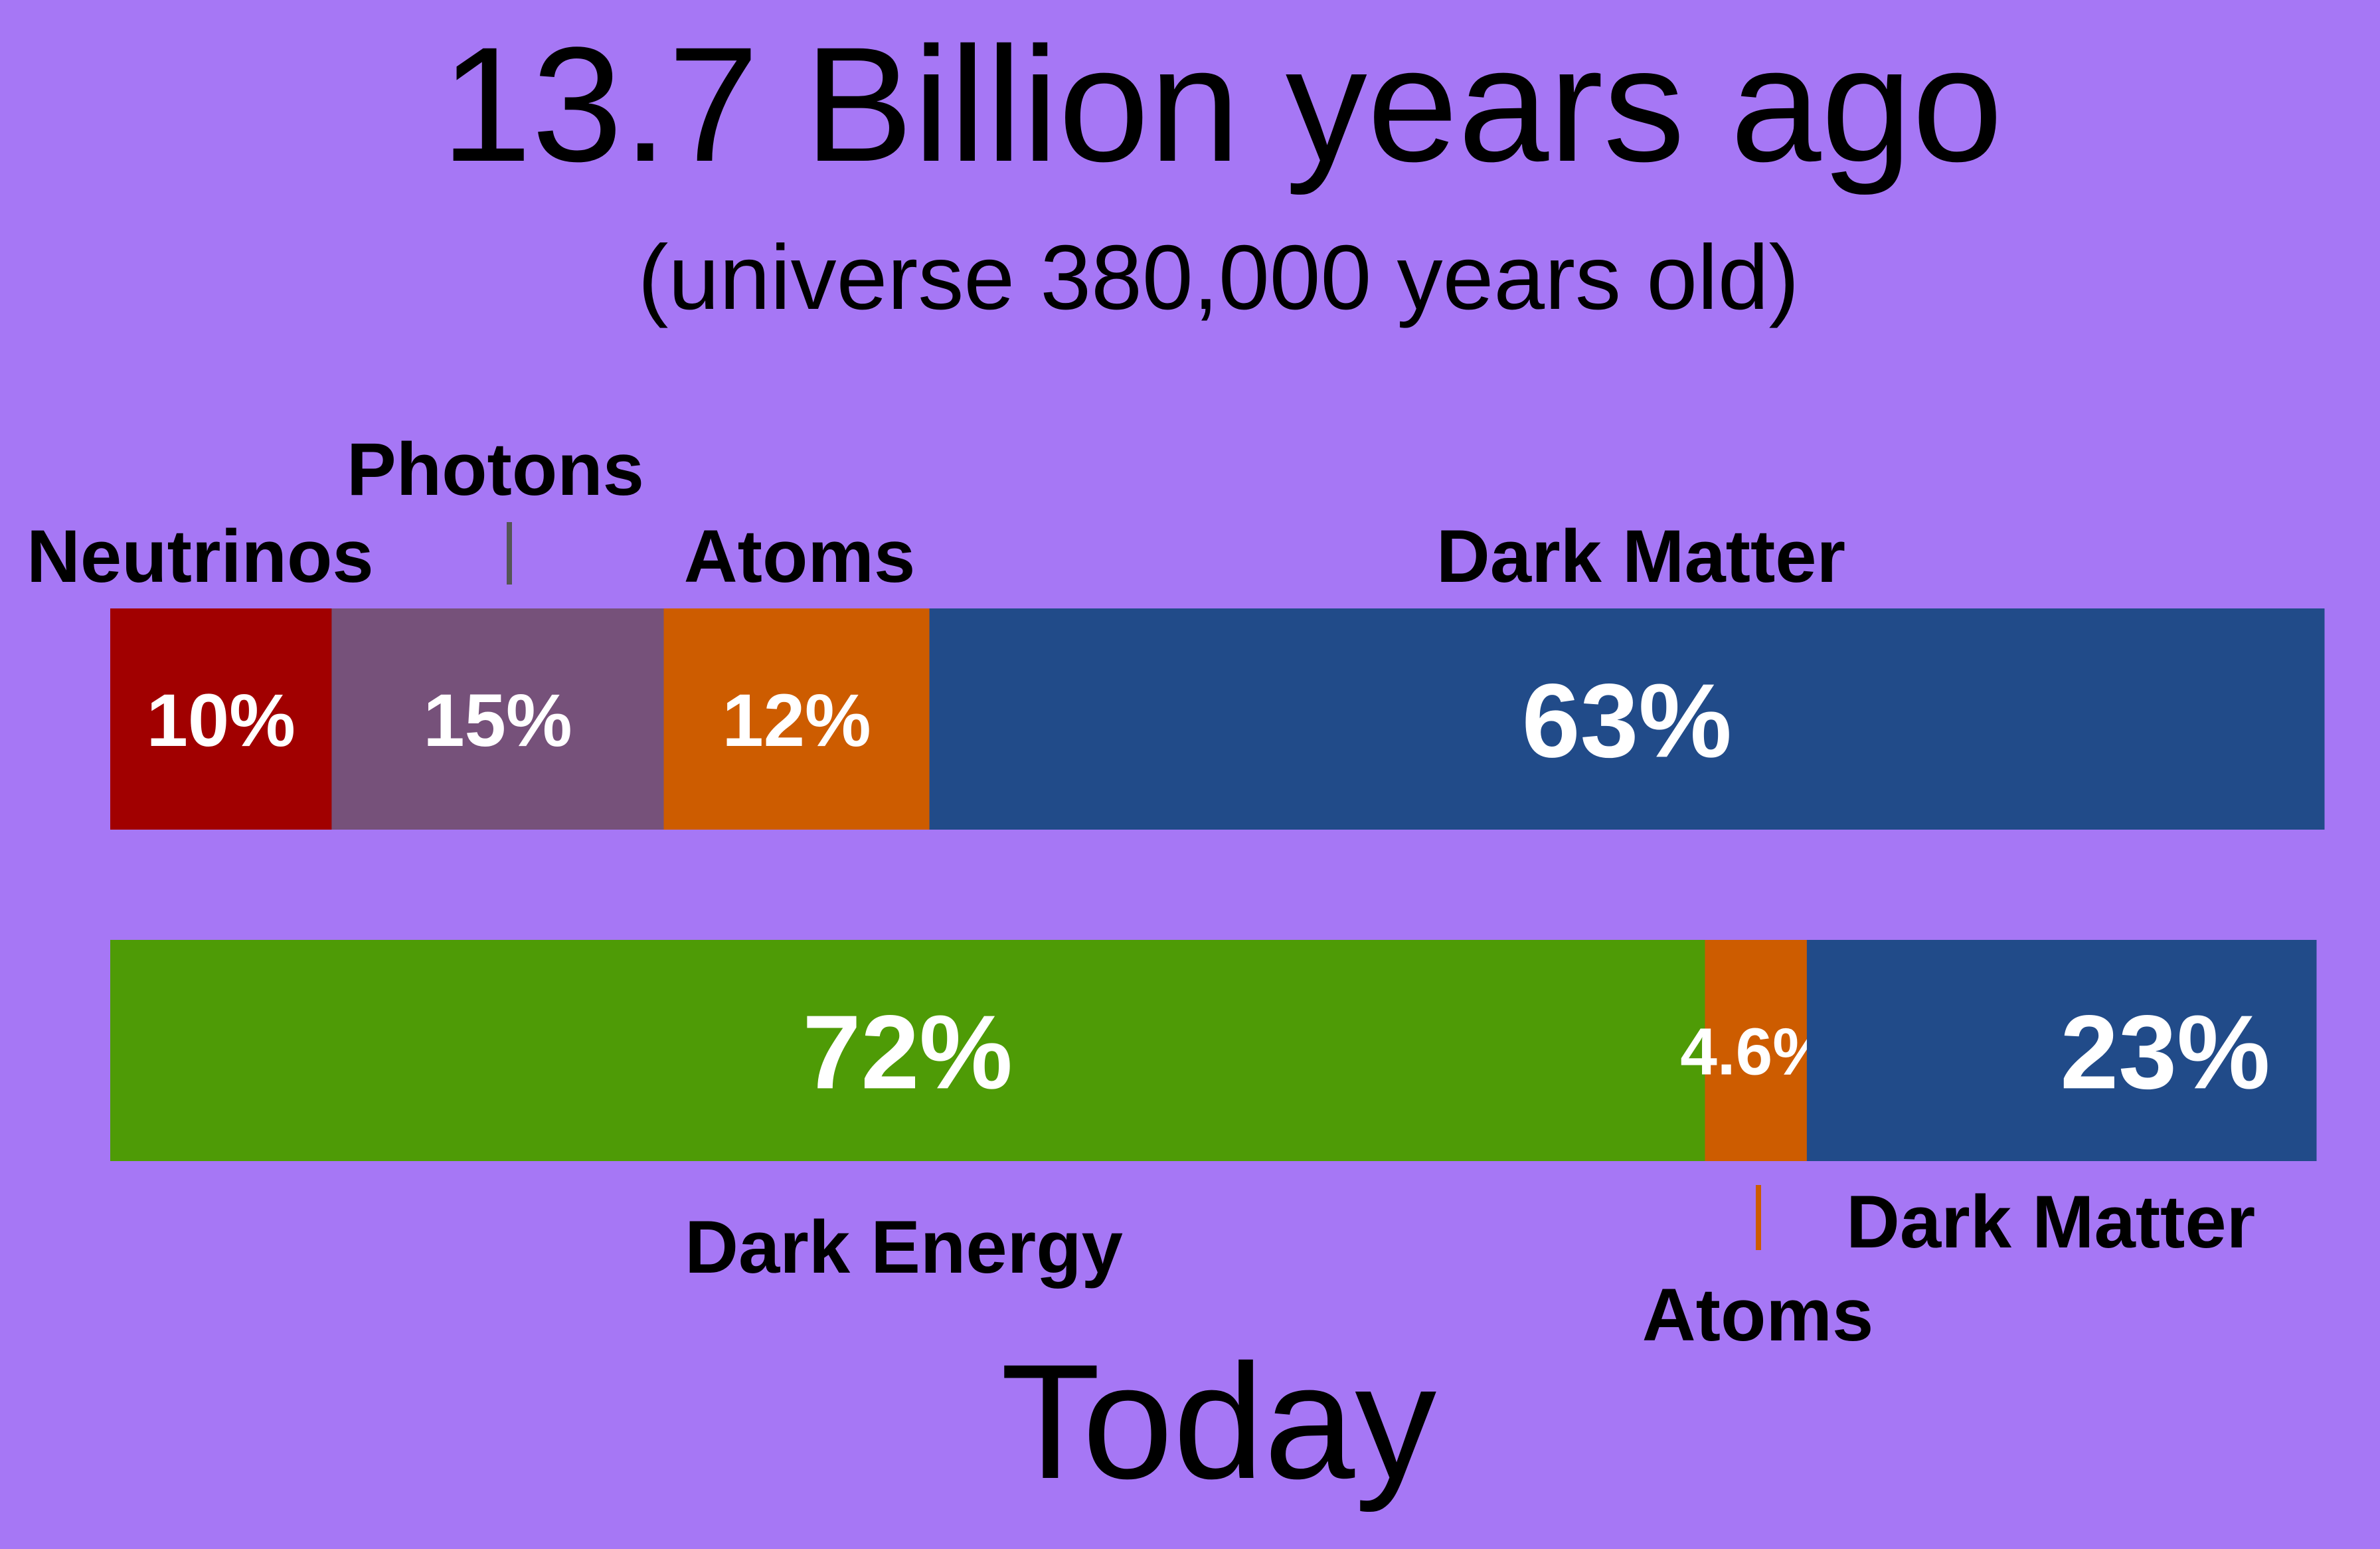 This screenshot has width=2380, height=1549. What do you see at coordinates (904, 1247) in the screenshot?
I see `category-label: Dark Energy` at bounding box center [904, 1247].